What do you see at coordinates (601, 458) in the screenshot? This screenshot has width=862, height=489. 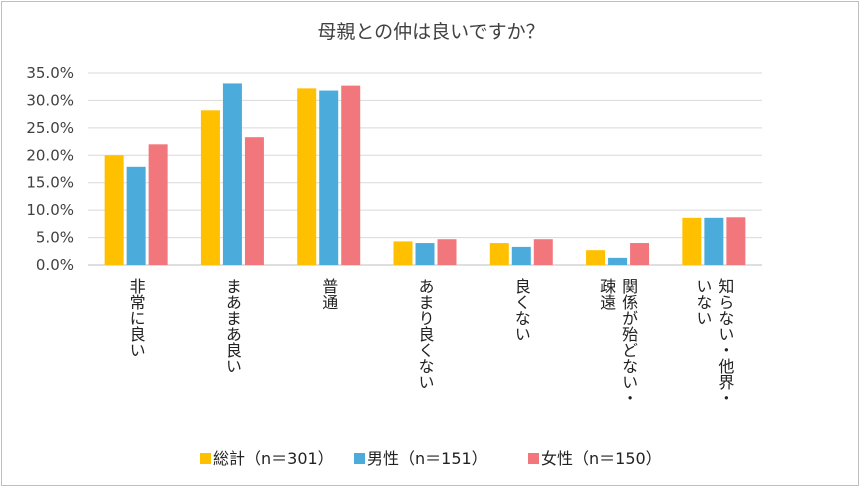 I see `legend-label: 女性（n＝150）` at bounding box center [601, 458].